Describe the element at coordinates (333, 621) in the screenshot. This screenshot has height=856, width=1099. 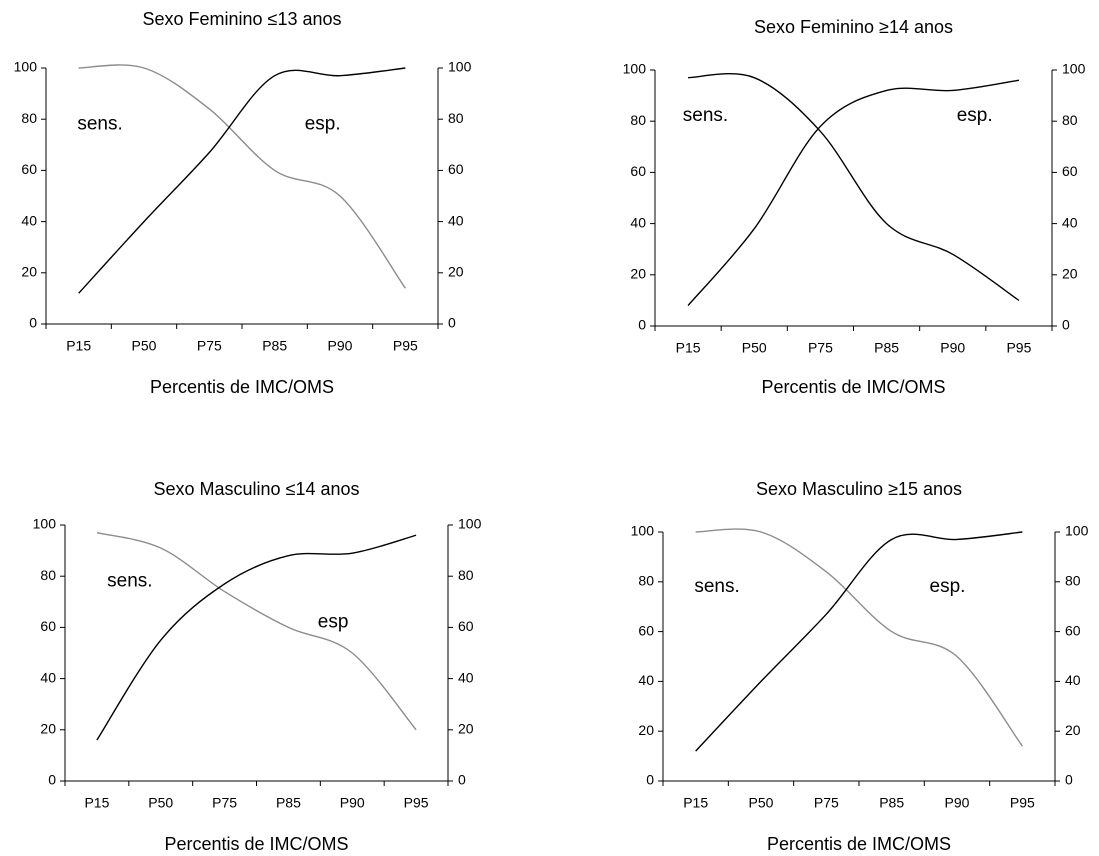
I see `series-label: esp` at that location.